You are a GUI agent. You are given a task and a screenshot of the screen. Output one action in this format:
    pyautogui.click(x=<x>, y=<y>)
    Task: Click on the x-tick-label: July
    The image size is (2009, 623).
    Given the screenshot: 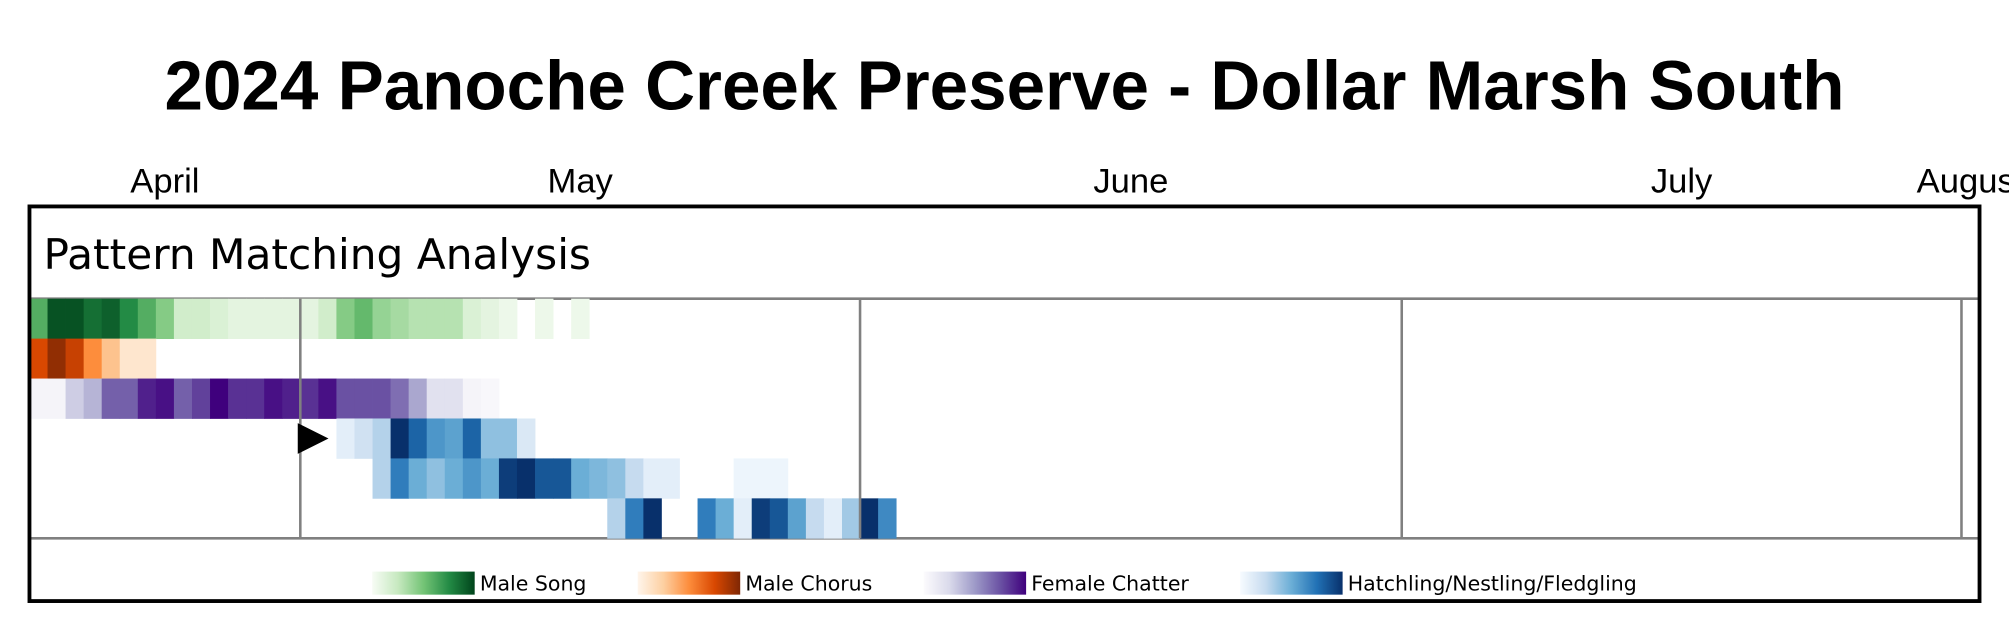 What is the action you would take?
    pyautogui.click(x=1682, y=182)
    